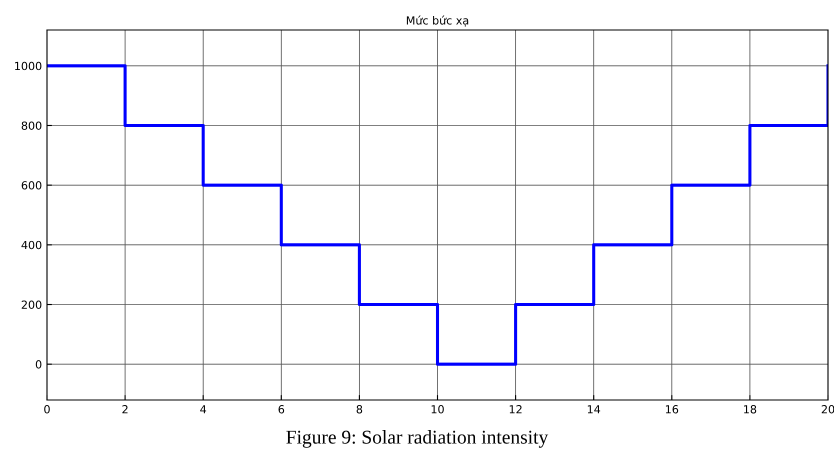 Image resolution: width=834 pixels, height=450 pixels. Describe the element at coordinates (32, 304) in the screenshot. I see `y-tick-label: 200` at that location.